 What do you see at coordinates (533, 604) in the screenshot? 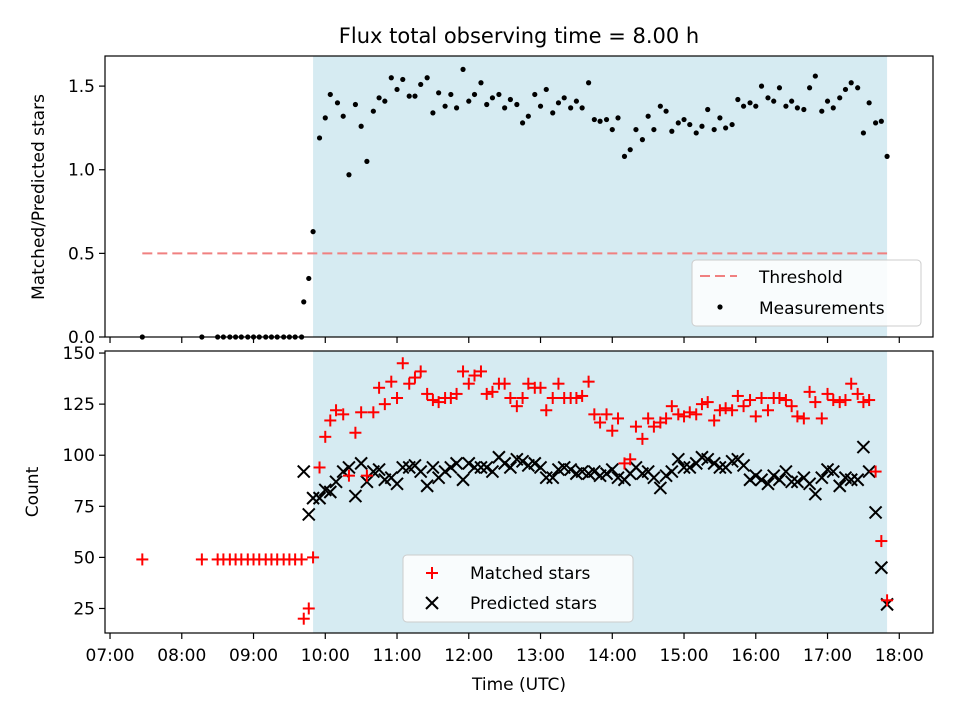
I see `predicted-legend-label: Predicted stars` at bounding box center [533, 604].